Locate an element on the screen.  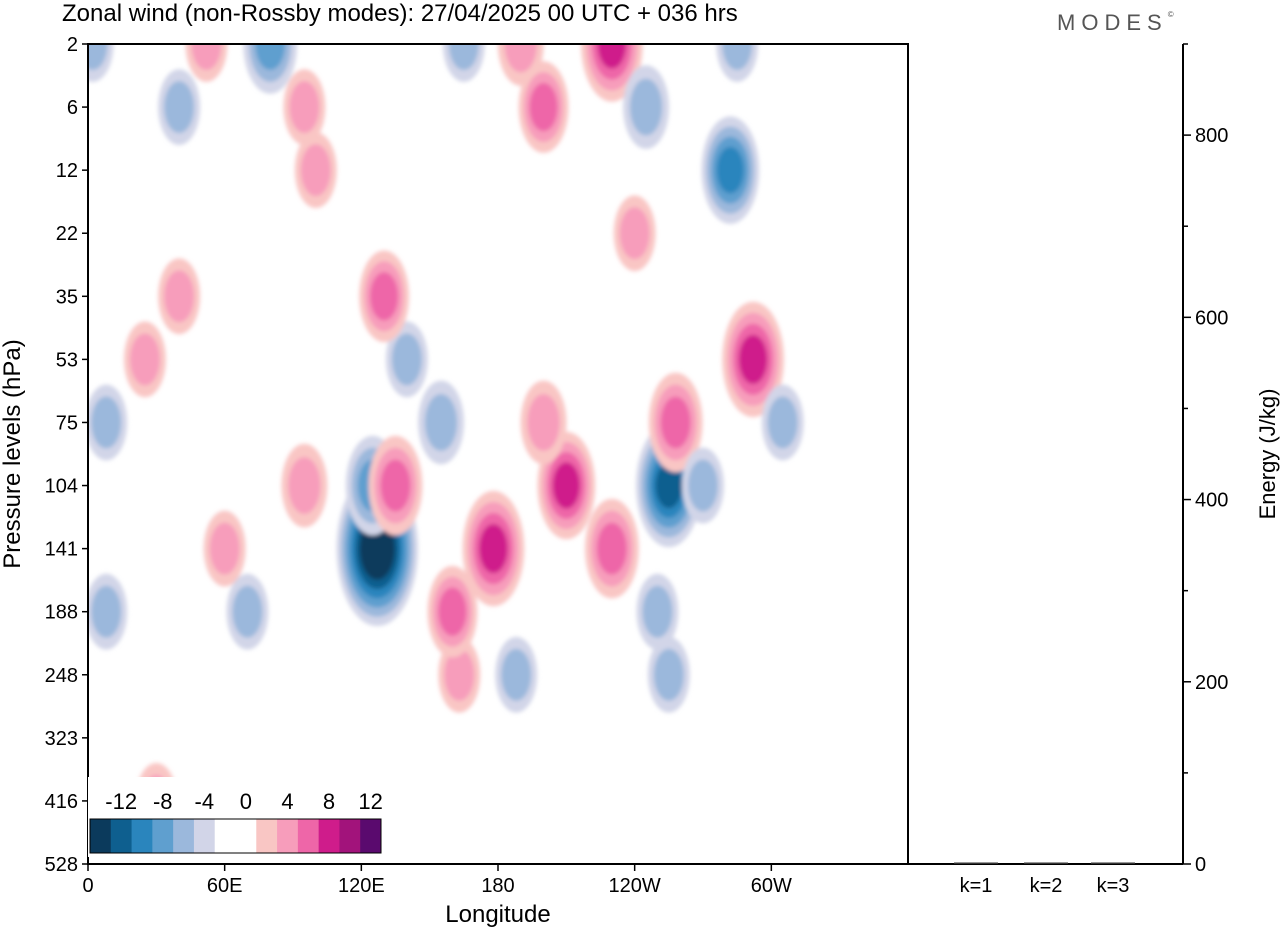
y-axis-label: Pressure levels (hPa) is located at coordinates (13, 453).